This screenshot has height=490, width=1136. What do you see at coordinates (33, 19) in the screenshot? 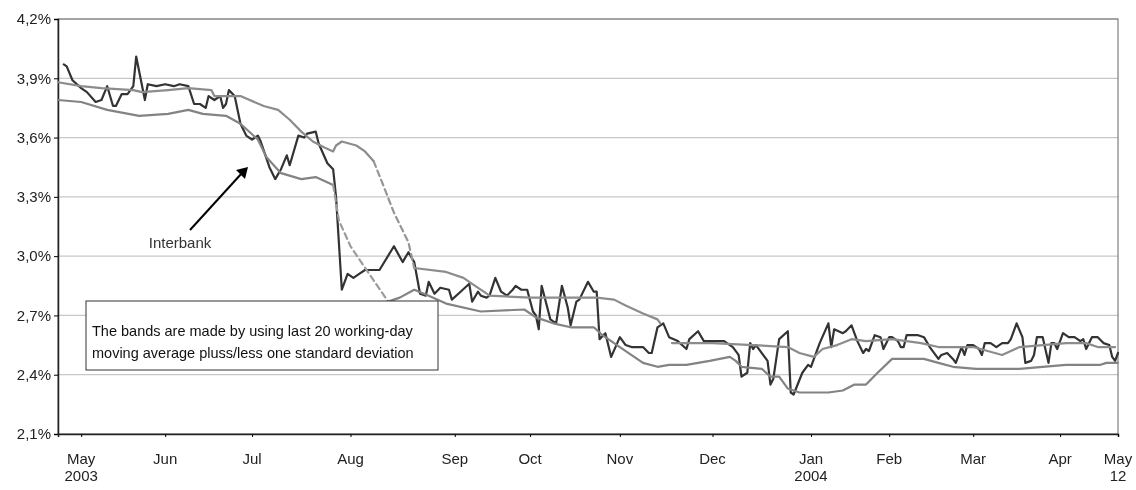
I see `y-tick-label: 4,2%` at bounding box center [33, 19].